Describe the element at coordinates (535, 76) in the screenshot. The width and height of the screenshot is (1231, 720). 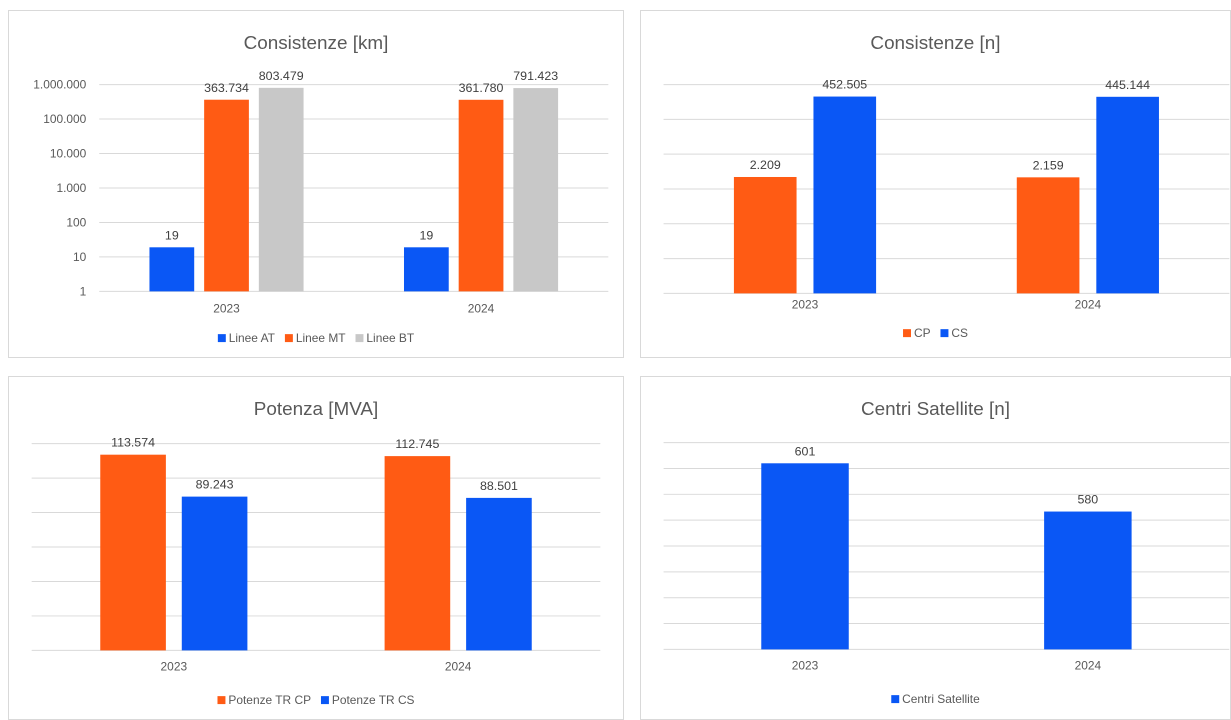
I see `chart0-data-label: 791.423` at that location.